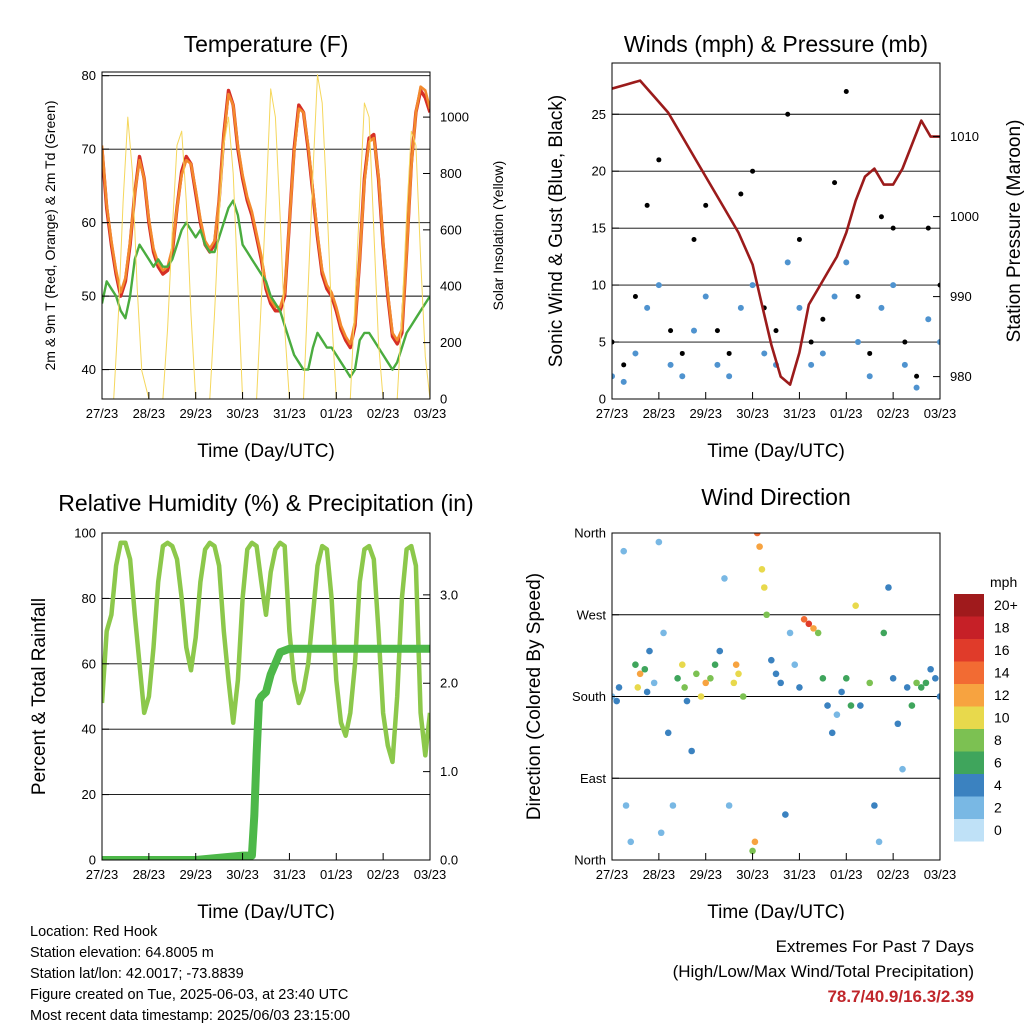  Describe the element at coordinates (449, 771) in the screenshot. I see `y2-tick-label: 1.0` at that location.